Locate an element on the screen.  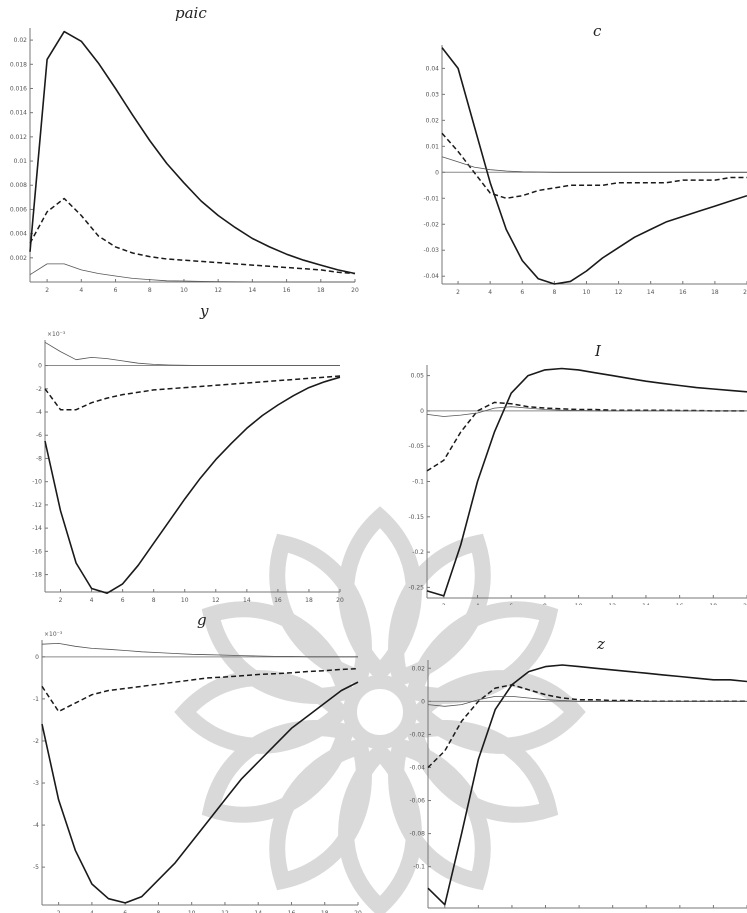
axis-multiplier: ×10⁻³ is located at coordinates (53, 634).